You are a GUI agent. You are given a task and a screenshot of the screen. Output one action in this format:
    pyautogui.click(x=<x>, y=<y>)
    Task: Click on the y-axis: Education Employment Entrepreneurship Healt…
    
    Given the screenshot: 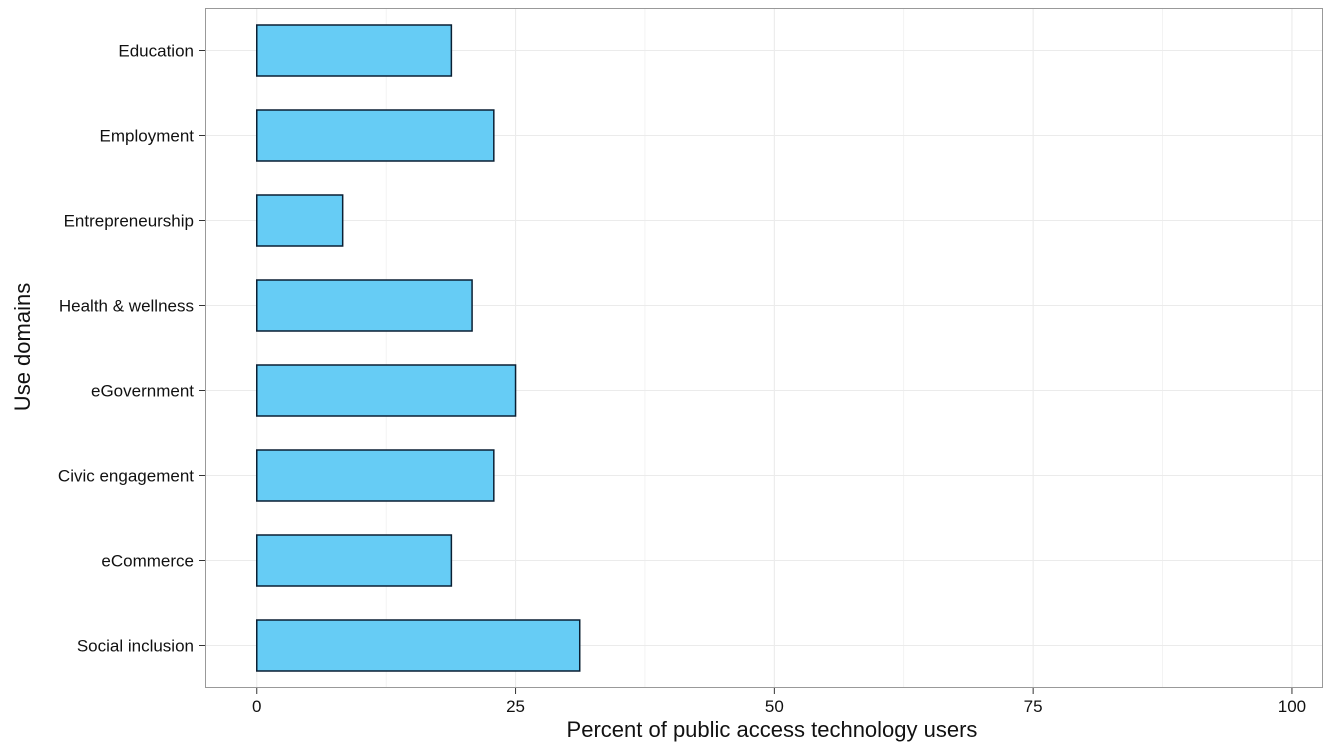 What is the action you would take?
    pyautogui.click(x=131, y=349)
    